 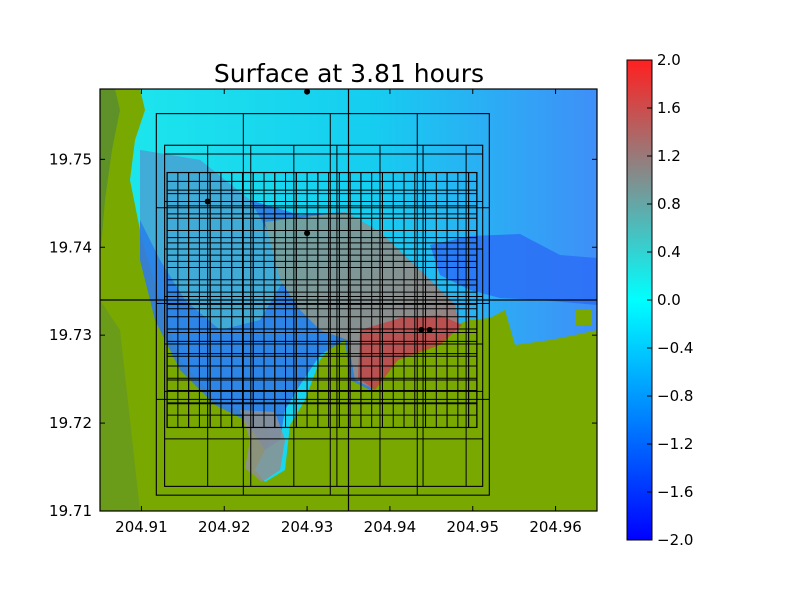 I want to click on colorbar-tick-label: 0.4, so click(x=669, y=252).